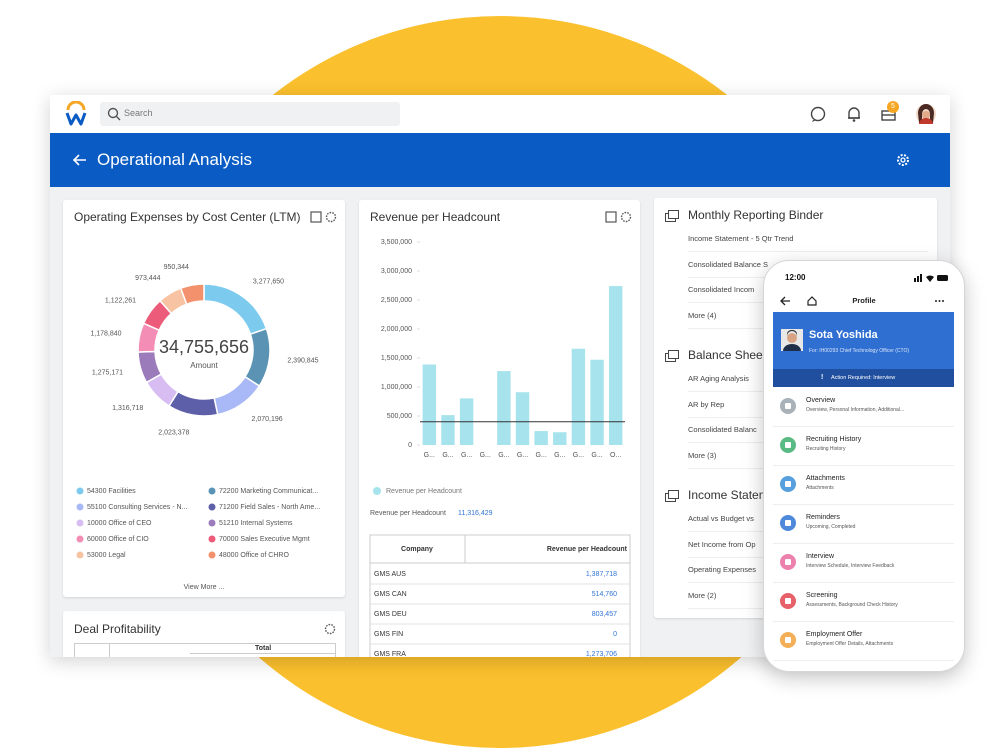 Image resolution: width=1000 pixels, height=750 pixels. What do you see at coordinates (417, 549) in the screenshot?
I see `column-header: Company` at bounding box center [417, 549].